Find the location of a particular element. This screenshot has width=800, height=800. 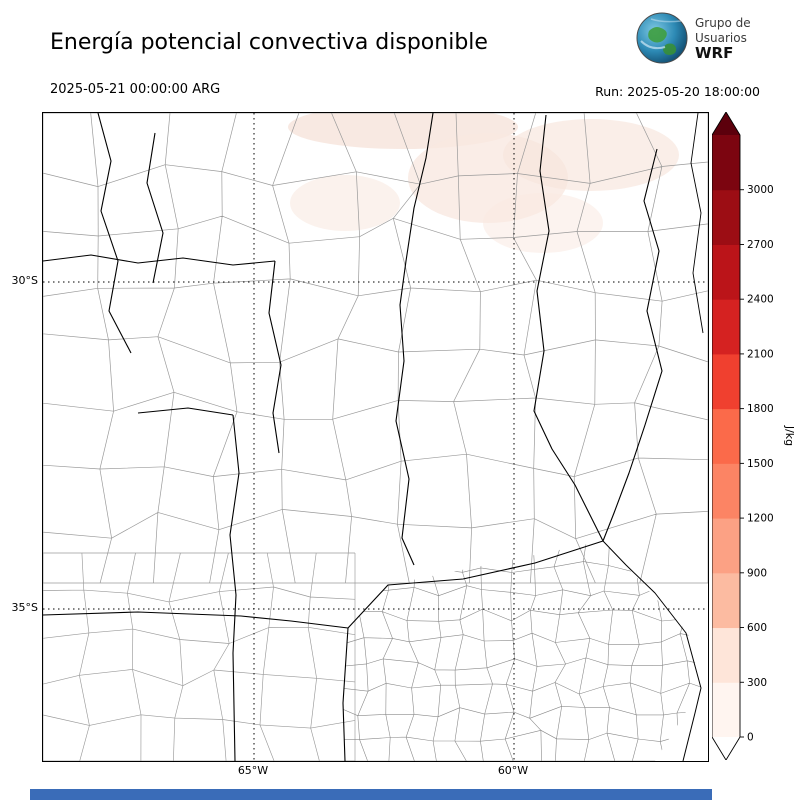

page-title: Energía potencial convectiva disponible is located at coordinates (269, 42).